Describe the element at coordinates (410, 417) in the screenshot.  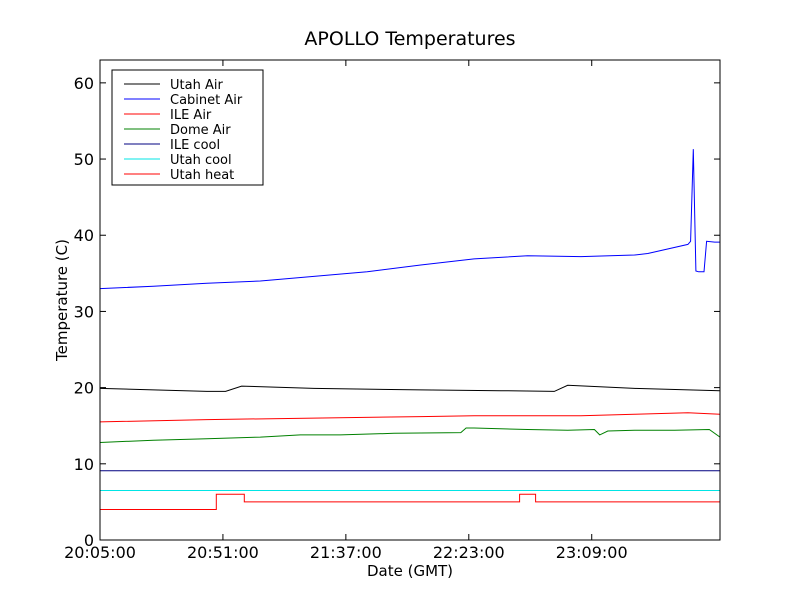
I see `series-line-ile-air` at that location.